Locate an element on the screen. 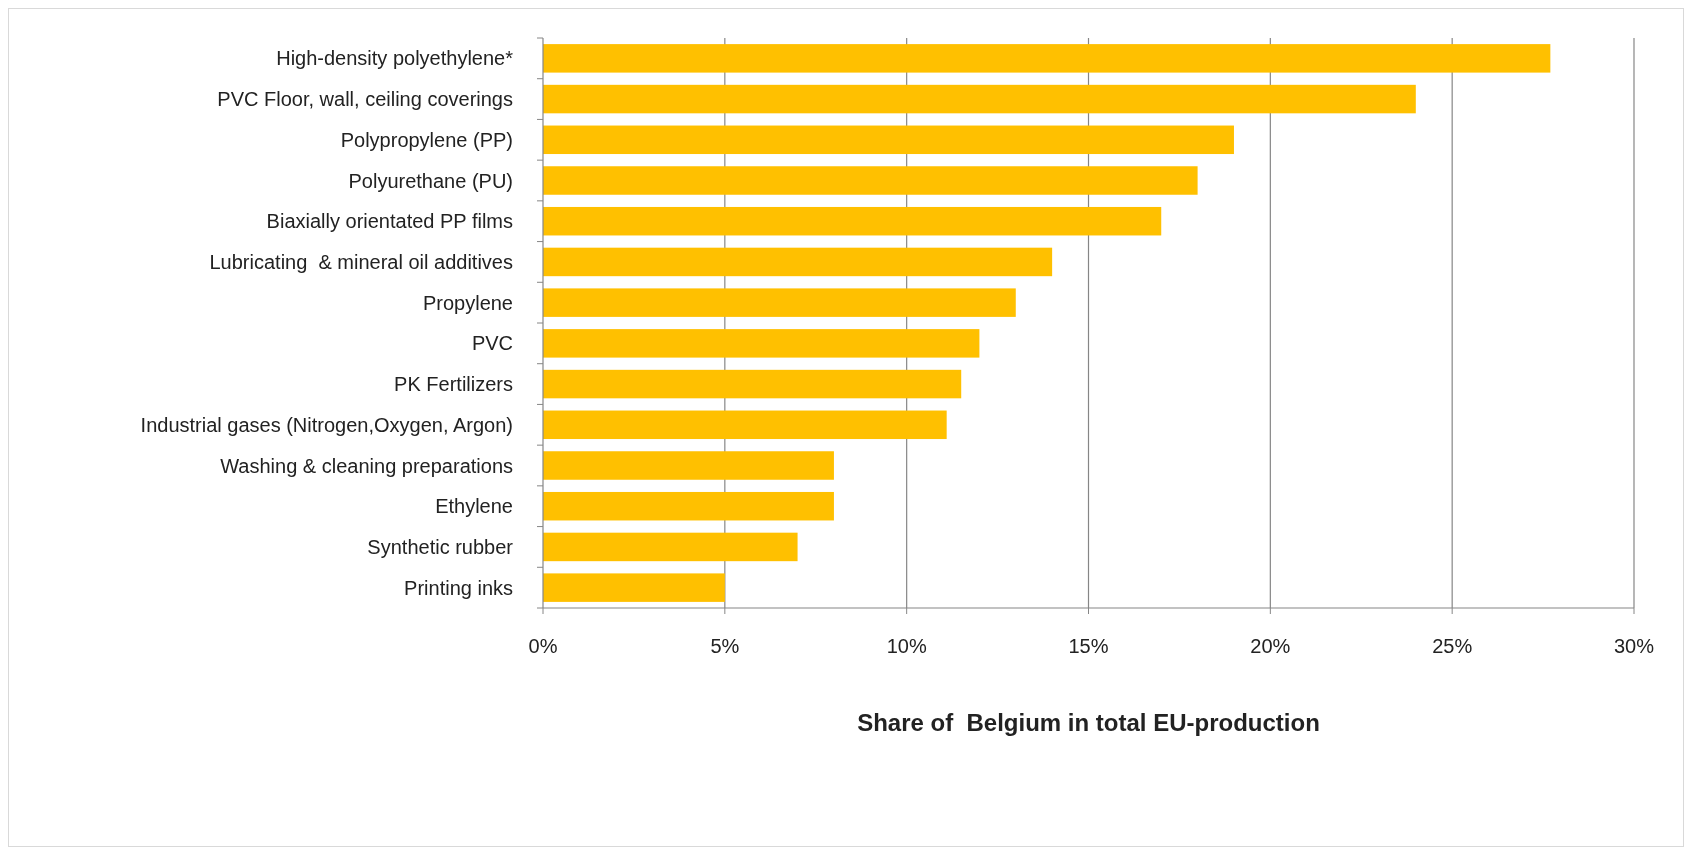  y-tick-label: Polypropylene (PP) is located at coordinates (426, 139).